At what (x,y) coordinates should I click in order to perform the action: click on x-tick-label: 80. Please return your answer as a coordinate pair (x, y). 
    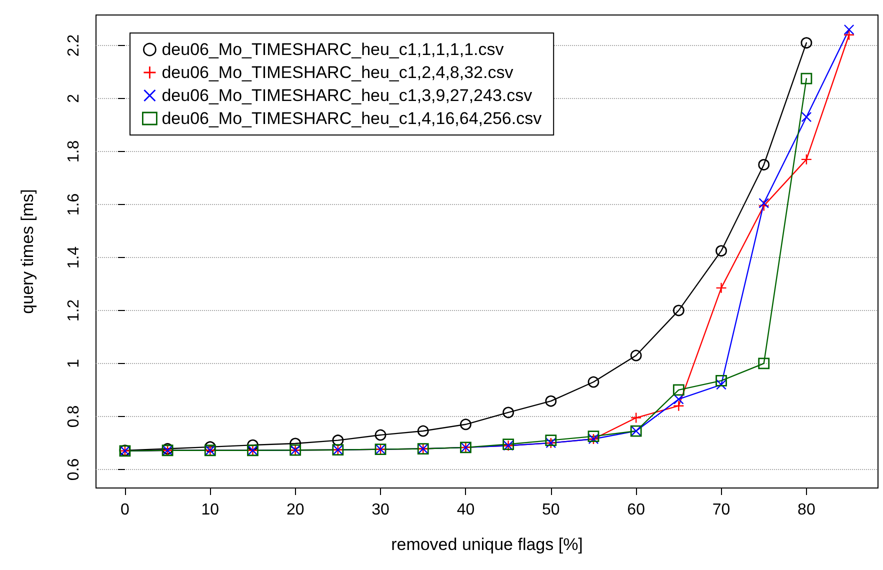
    Looking at the image, I should click on (807, 510).